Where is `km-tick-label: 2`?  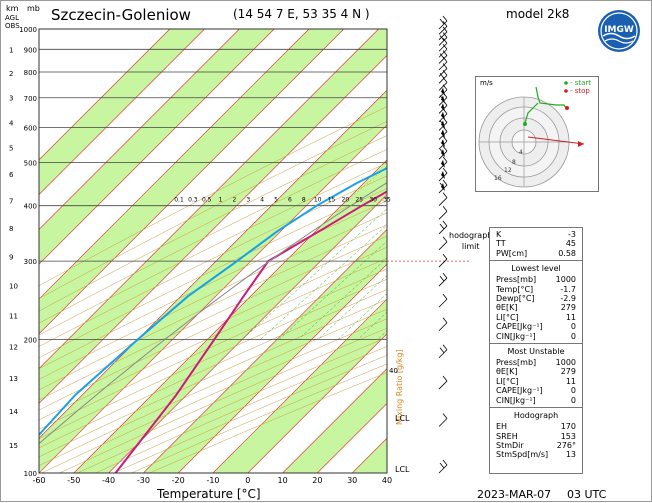
km-tick-label: 2 is located at coordinates (11, 74).